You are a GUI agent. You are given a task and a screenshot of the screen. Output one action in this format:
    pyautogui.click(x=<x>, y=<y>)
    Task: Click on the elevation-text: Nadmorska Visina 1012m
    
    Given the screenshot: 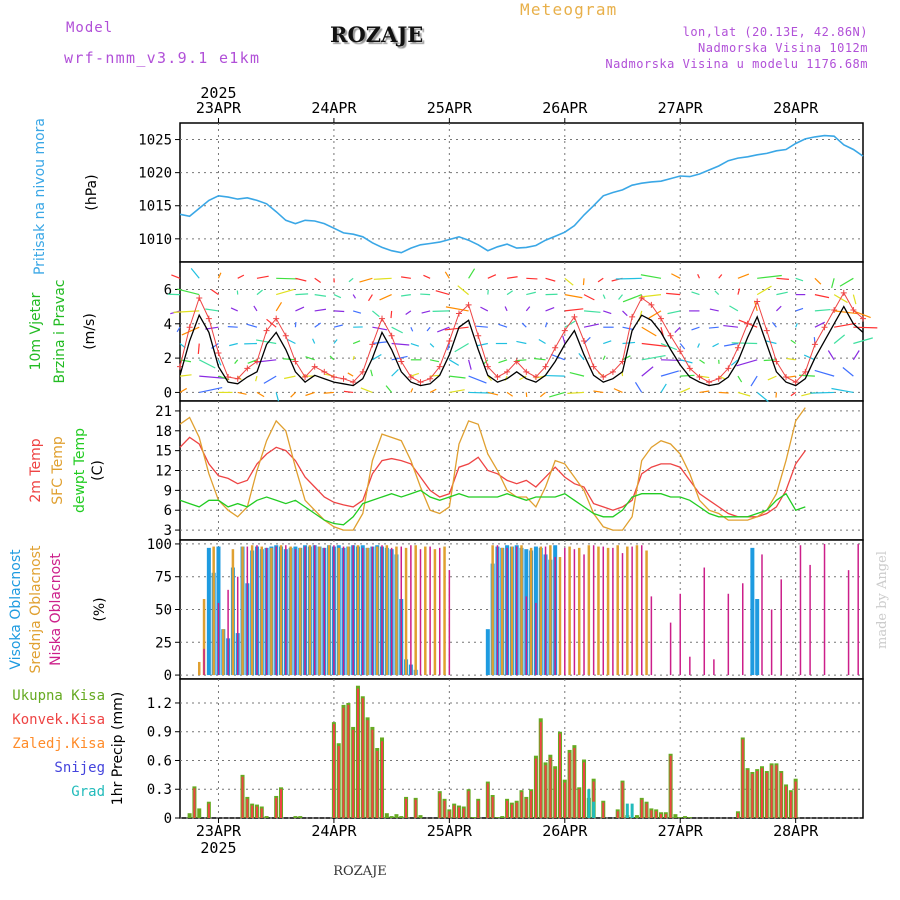 What is the action you would take?
    pyautogui.click(x=783, y=48)
    